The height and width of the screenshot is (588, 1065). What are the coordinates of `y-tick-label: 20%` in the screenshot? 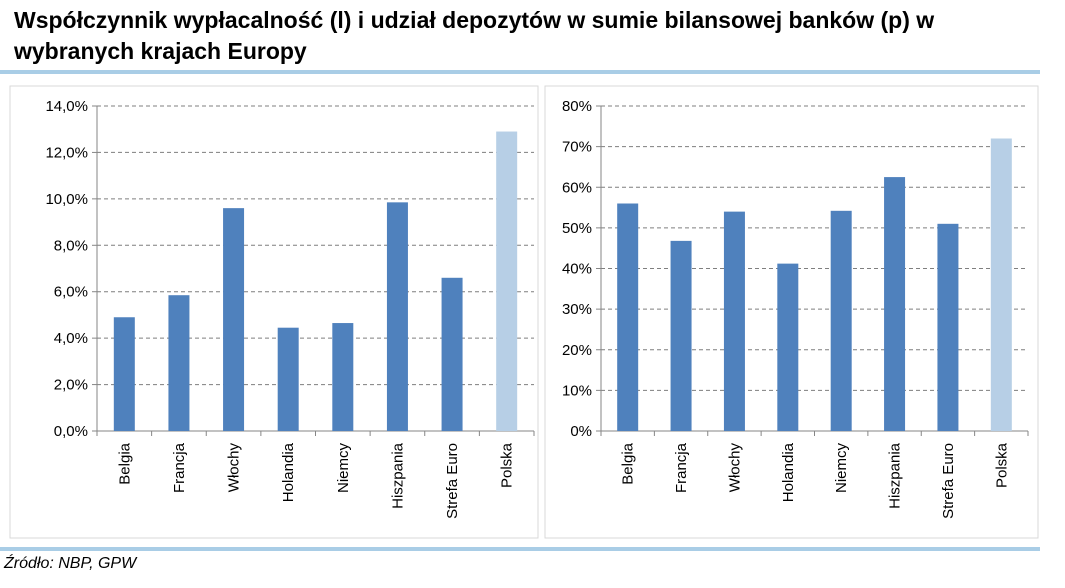 It's located at (577, 350).